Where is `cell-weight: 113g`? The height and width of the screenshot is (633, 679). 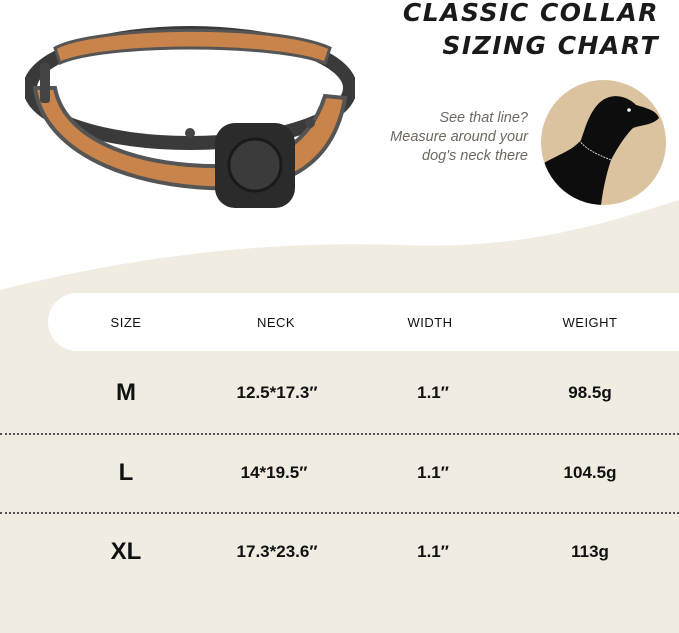
cell-weight: 113g is located at coordinates (590, 551).